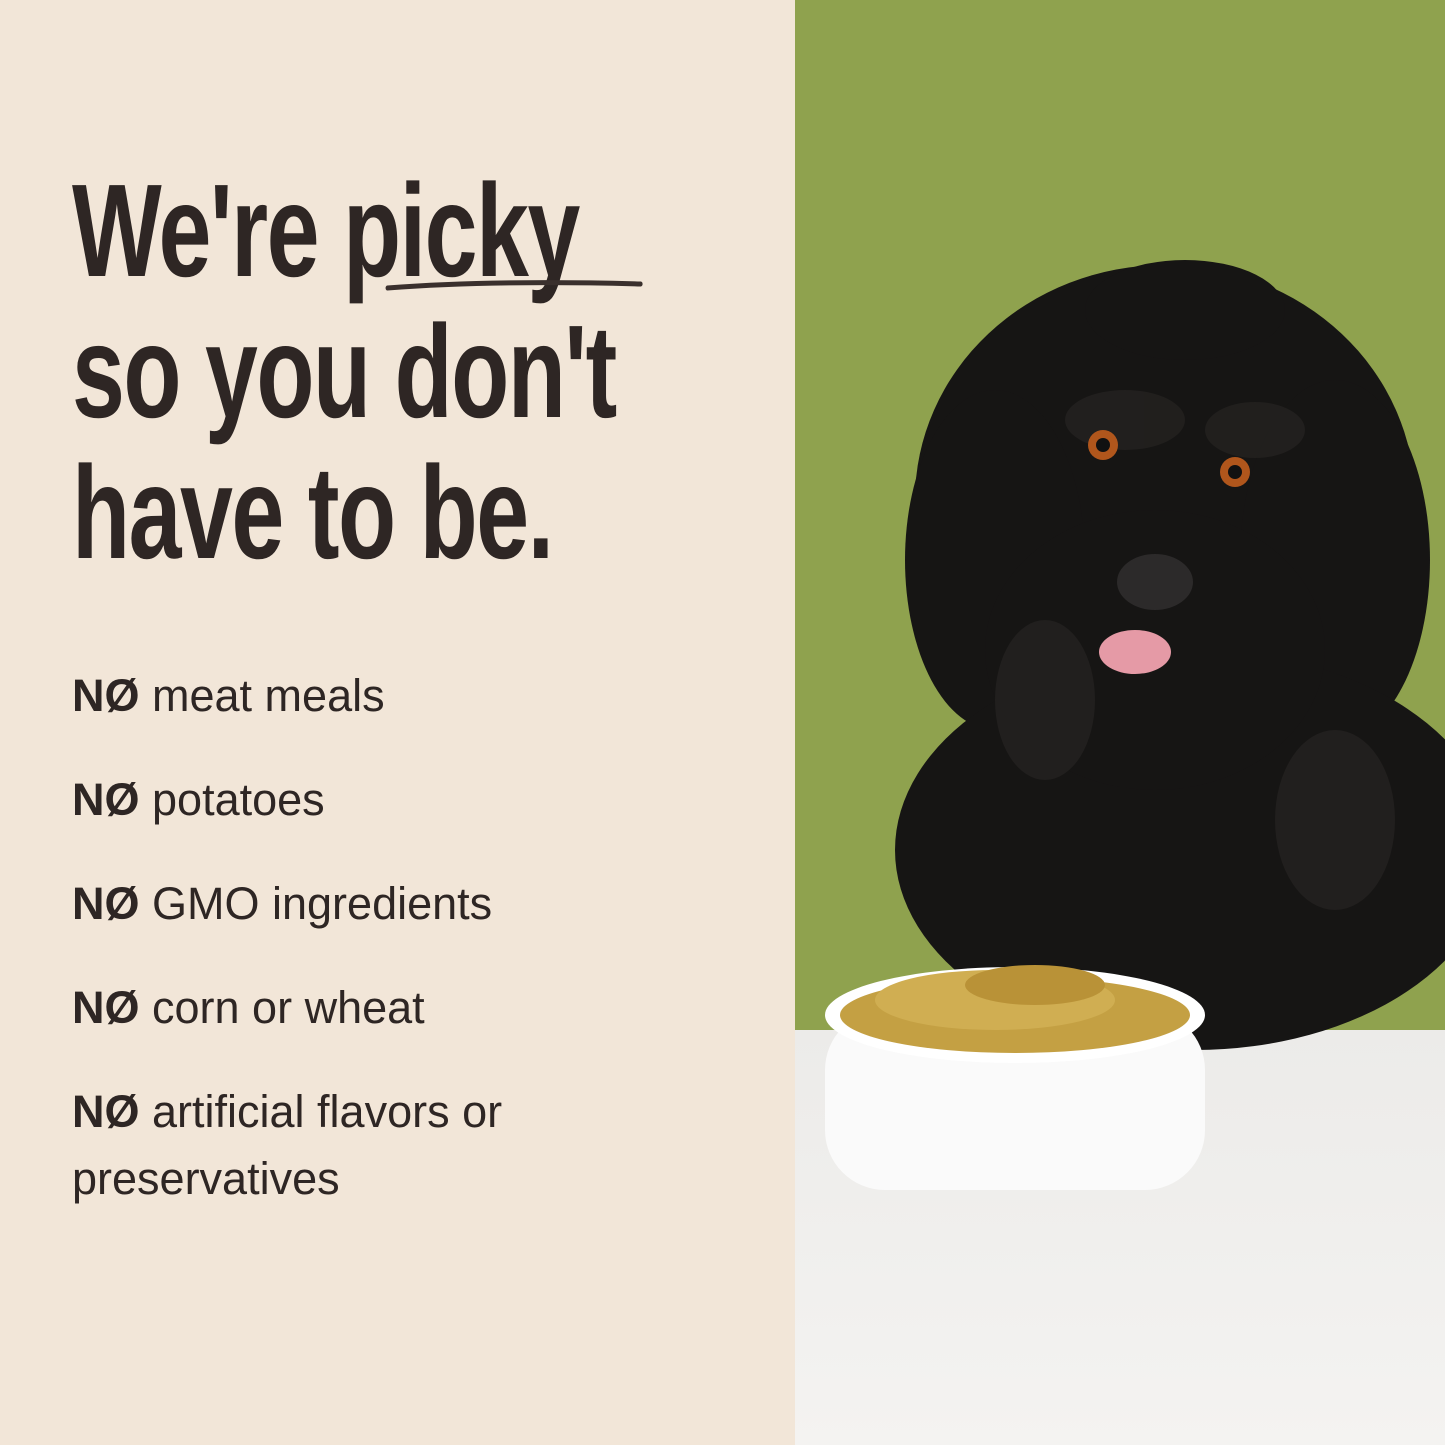  I want to click on list-item: NØ corn or wheat, so click(352, 1007).